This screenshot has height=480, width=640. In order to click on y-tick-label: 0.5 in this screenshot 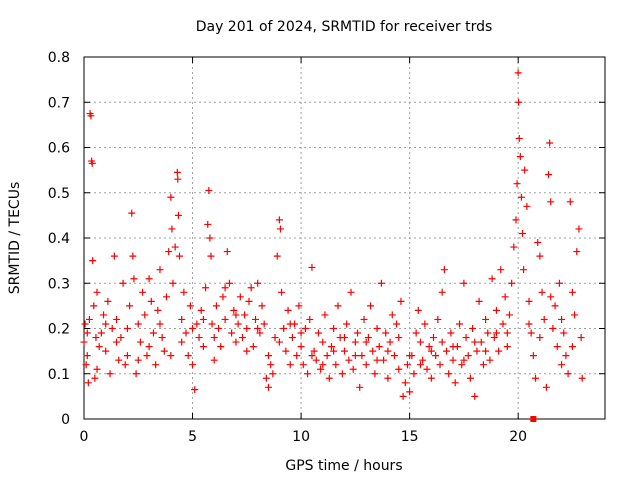, I will do `click(59, 194)`.